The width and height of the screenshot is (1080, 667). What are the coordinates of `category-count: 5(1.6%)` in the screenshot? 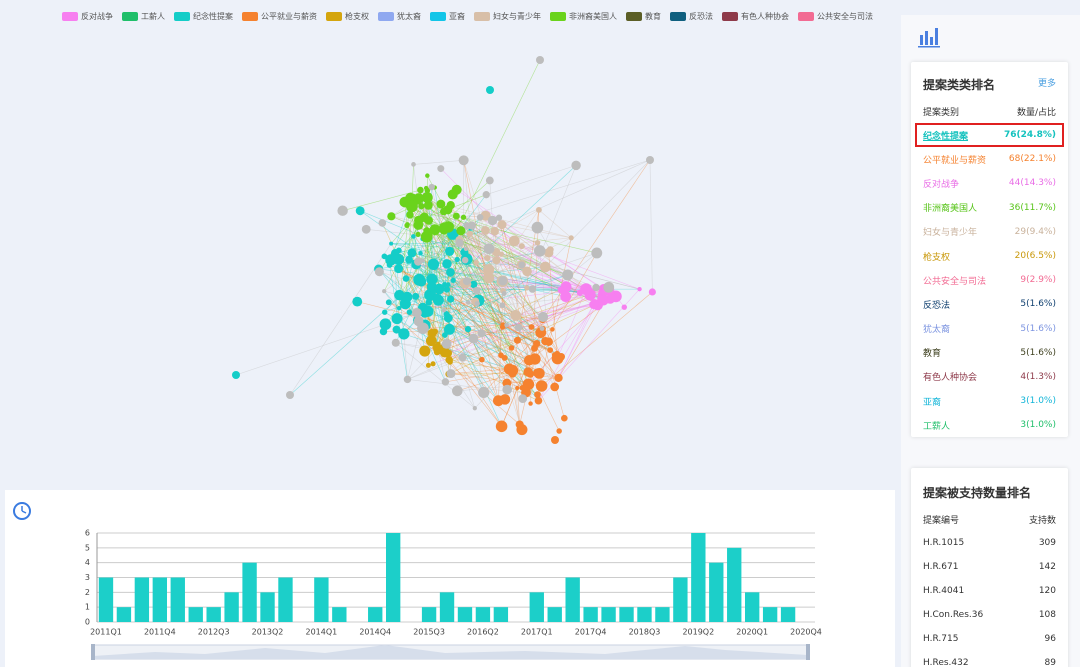 It's located at (1038, 328).